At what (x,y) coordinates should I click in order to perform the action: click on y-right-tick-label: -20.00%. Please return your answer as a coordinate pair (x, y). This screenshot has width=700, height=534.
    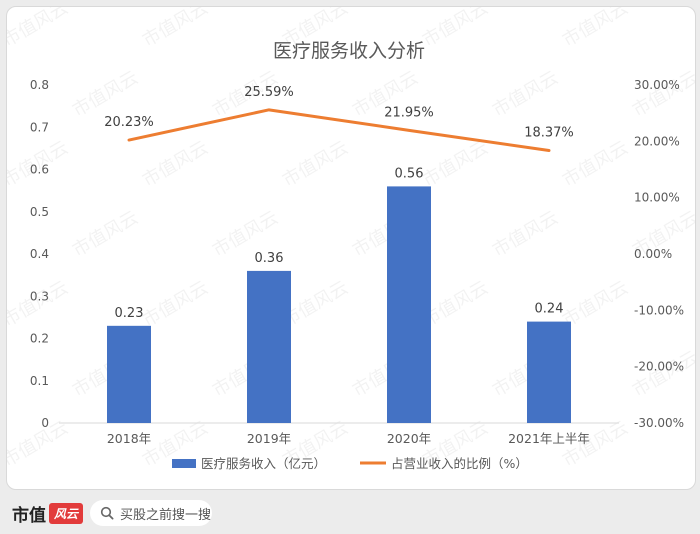
    Looking at the image, I should click on (659, 367).